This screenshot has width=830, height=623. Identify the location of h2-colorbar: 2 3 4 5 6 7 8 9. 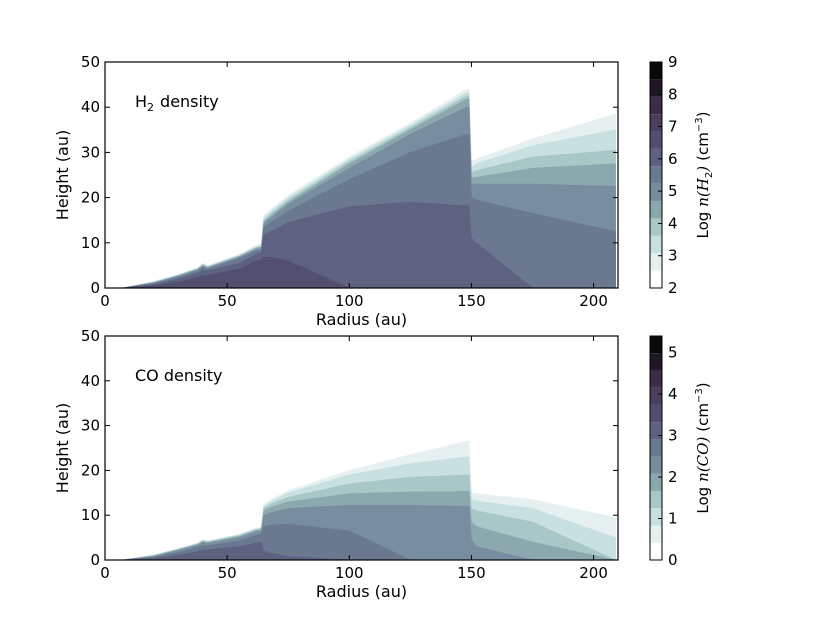
(663, 175).